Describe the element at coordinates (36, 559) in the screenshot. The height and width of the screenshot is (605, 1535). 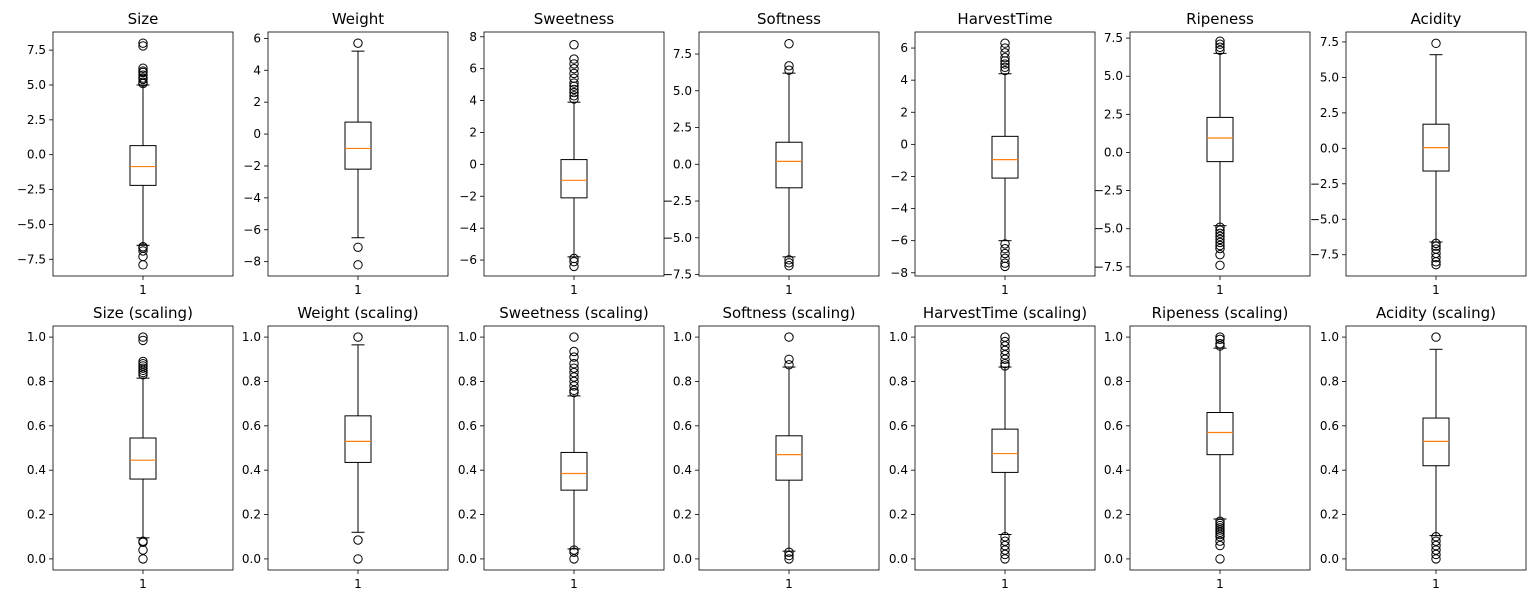
I see `chart-8-ytick-label-0: 0.0` at that location.